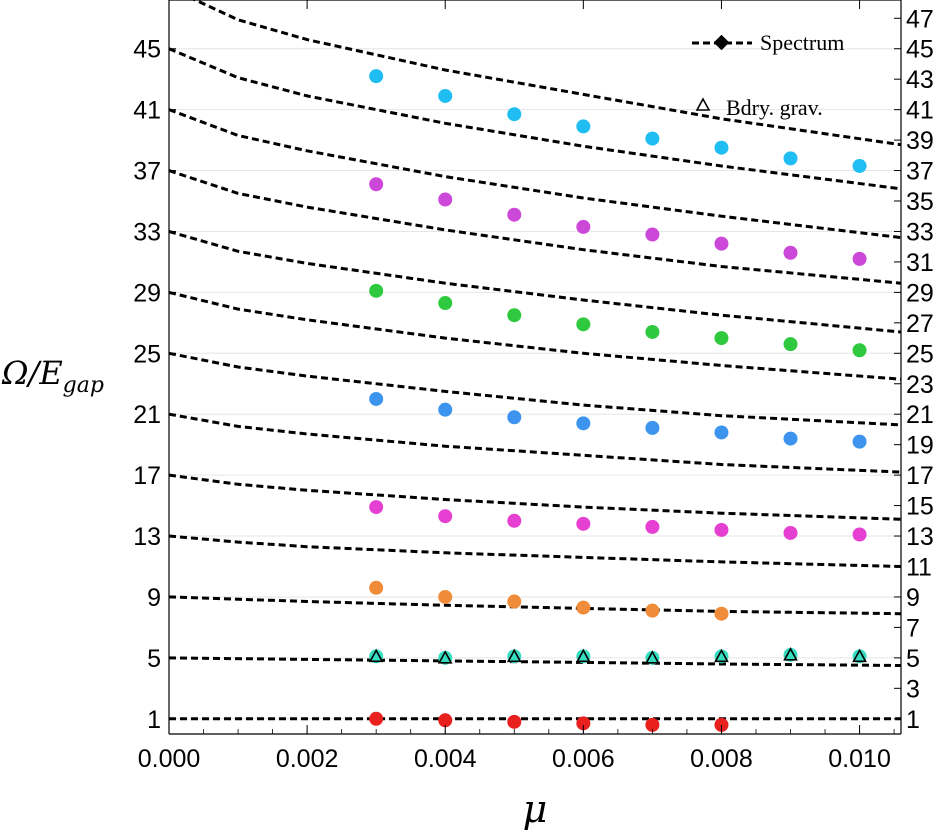  Describe the element at coordinates (535, 443) in the screenshot. I see `spectrum-curve-n6` at that location.